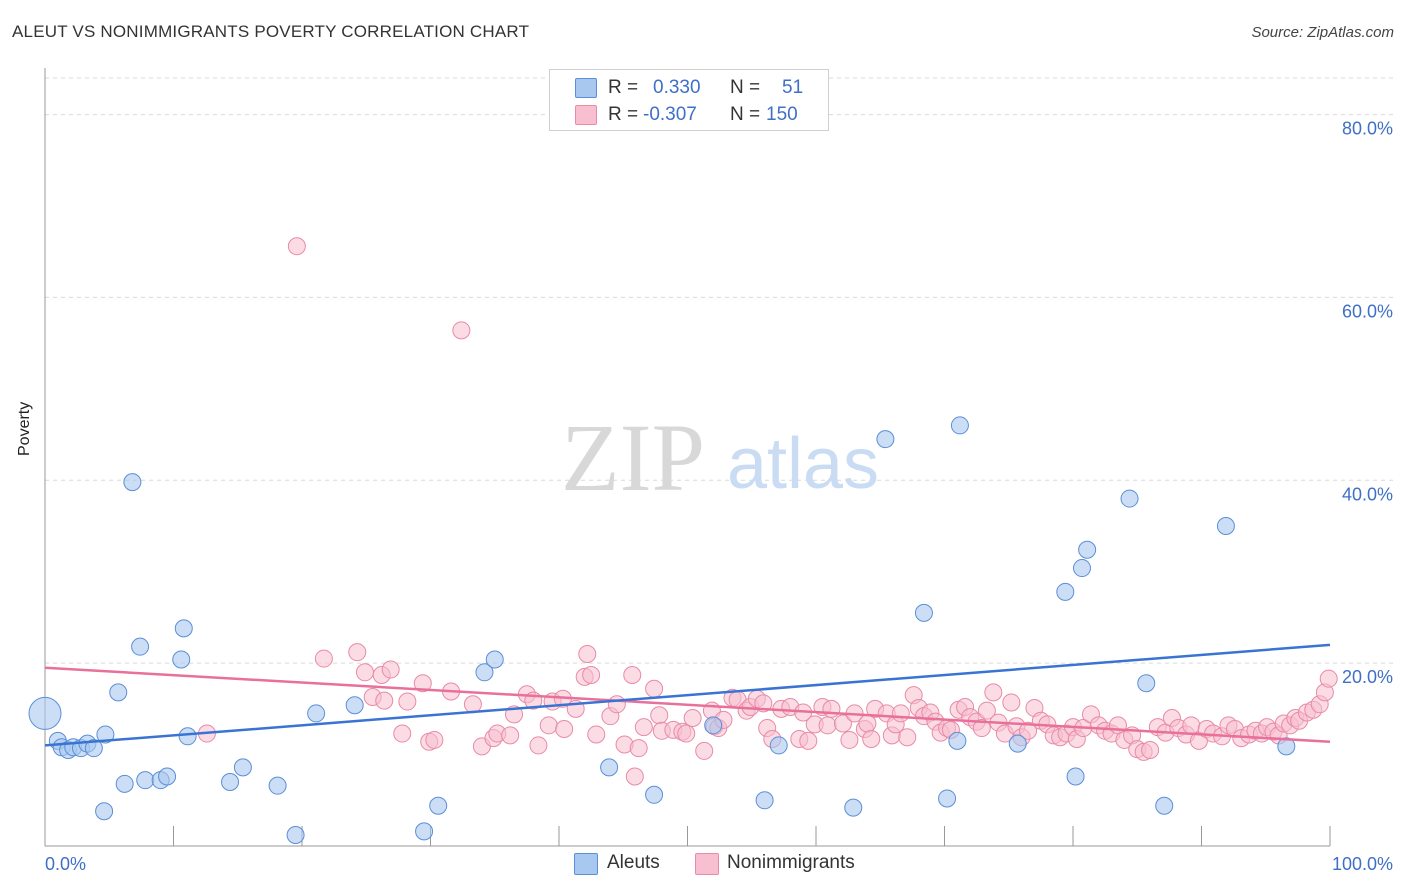 The height and width of the screenshot is (892, 1406). I want to click on r-value: 0.330, so click(677, 87).